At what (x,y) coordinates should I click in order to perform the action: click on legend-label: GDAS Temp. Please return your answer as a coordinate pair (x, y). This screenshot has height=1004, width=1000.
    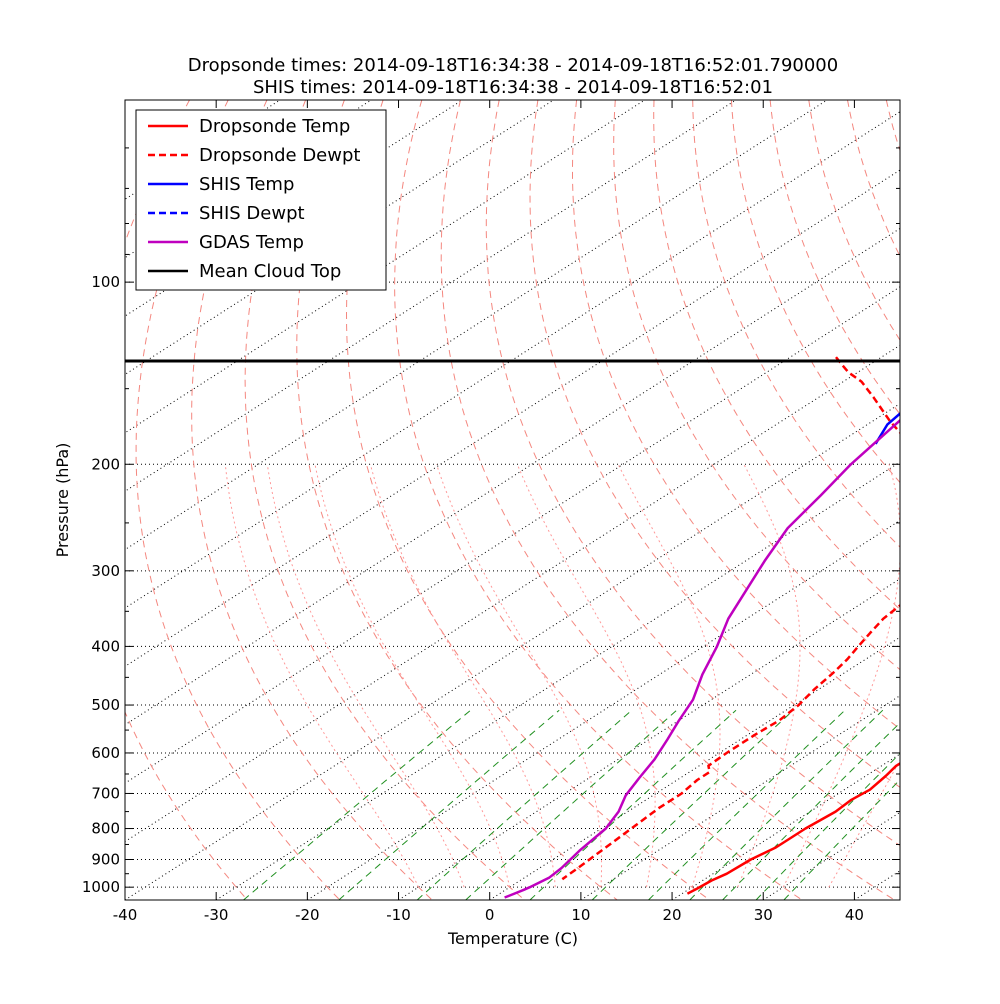
    Looking at the image, I should click on (251, 242).